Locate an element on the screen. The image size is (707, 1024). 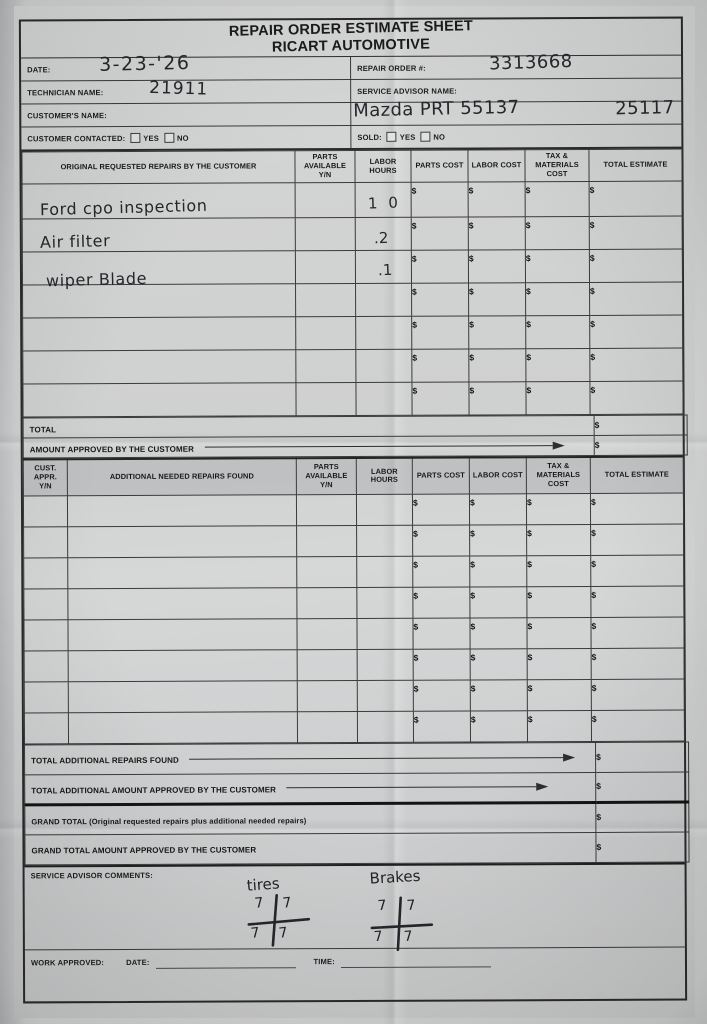
service-advisor-field-cell: SERVICE ADVISOR NAME: is located at coordinates (516, 90).